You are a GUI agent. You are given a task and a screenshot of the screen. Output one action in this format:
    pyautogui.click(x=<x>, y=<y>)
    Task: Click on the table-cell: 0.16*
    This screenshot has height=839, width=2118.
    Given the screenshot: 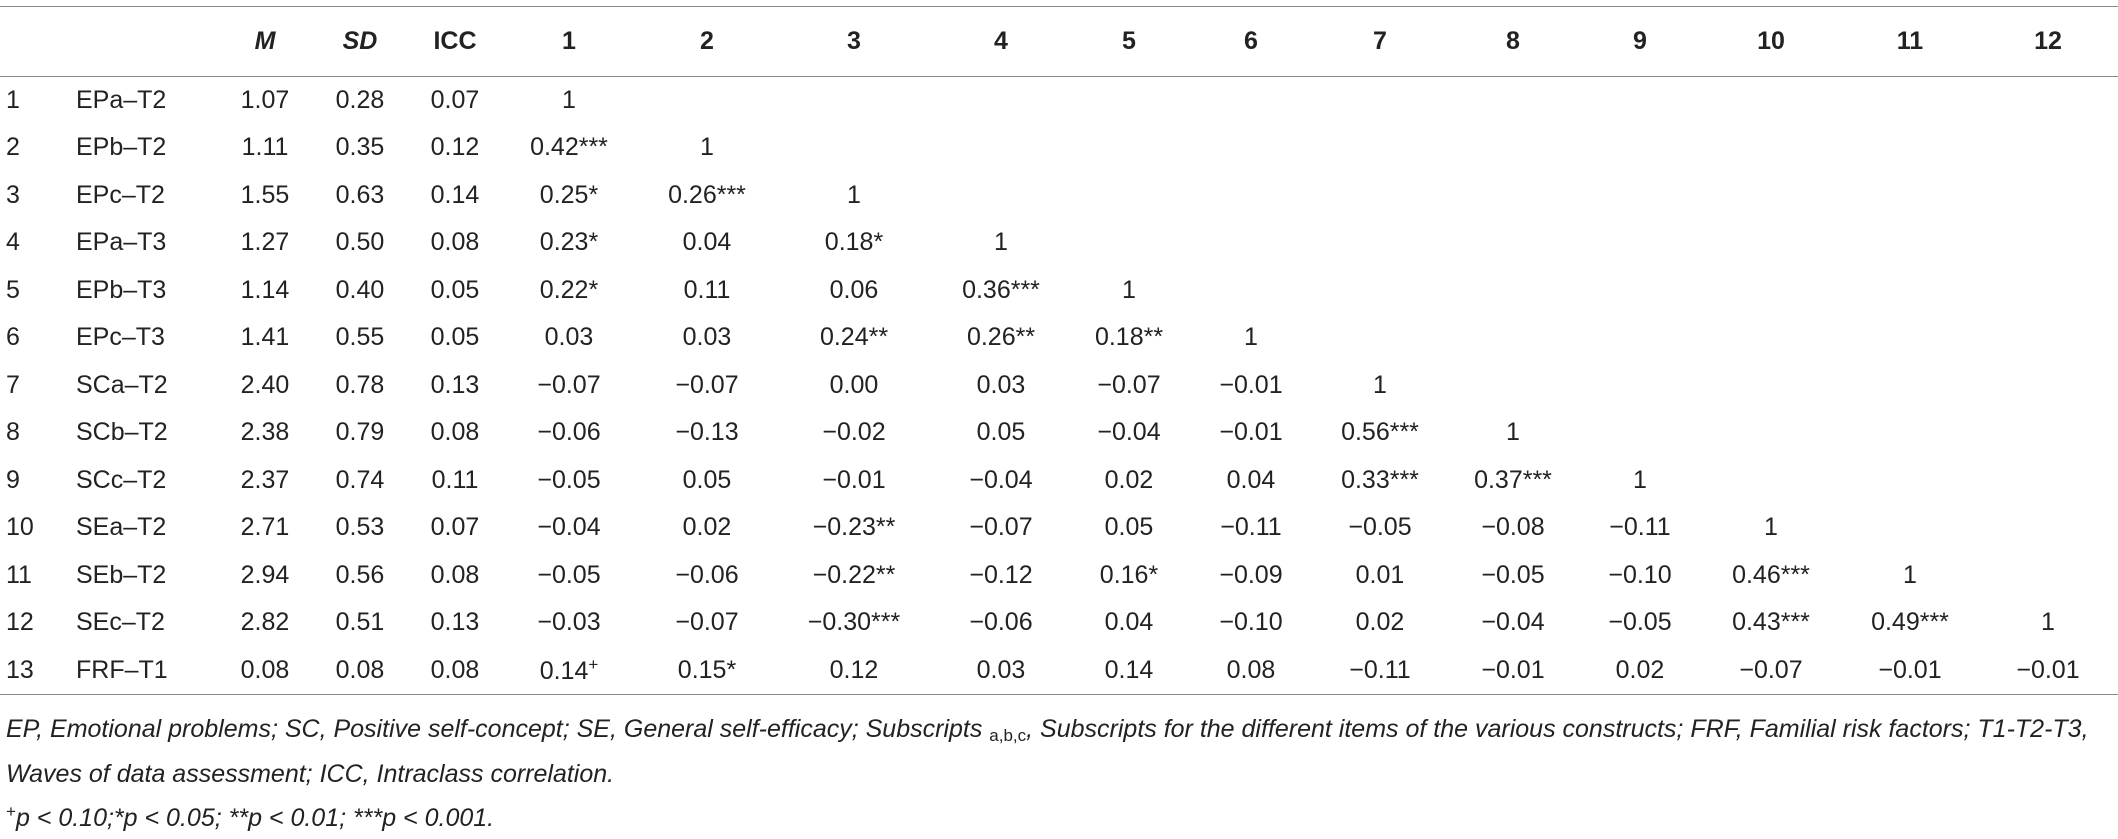 What is the action you would take?
    pyautogui.click(x=1129, y=574)
    